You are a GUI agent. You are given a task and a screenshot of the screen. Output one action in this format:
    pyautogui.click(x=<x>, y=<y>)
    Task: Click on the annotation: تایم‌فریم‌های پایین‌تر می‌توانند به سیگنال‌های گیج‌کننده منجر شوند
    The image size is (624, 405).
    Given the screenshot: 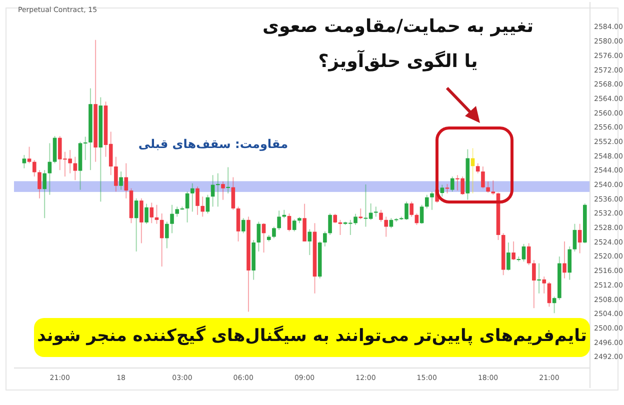 What is the action you would take?
    pyautogui.click(x=312, y=335)
    